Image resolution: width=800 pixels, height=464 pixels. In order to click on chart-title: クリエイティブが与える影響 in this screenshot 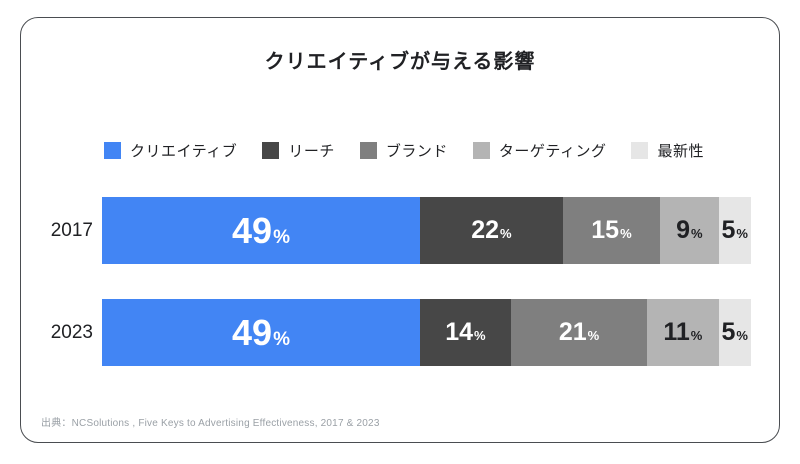, I will do `click(400, 62)`.